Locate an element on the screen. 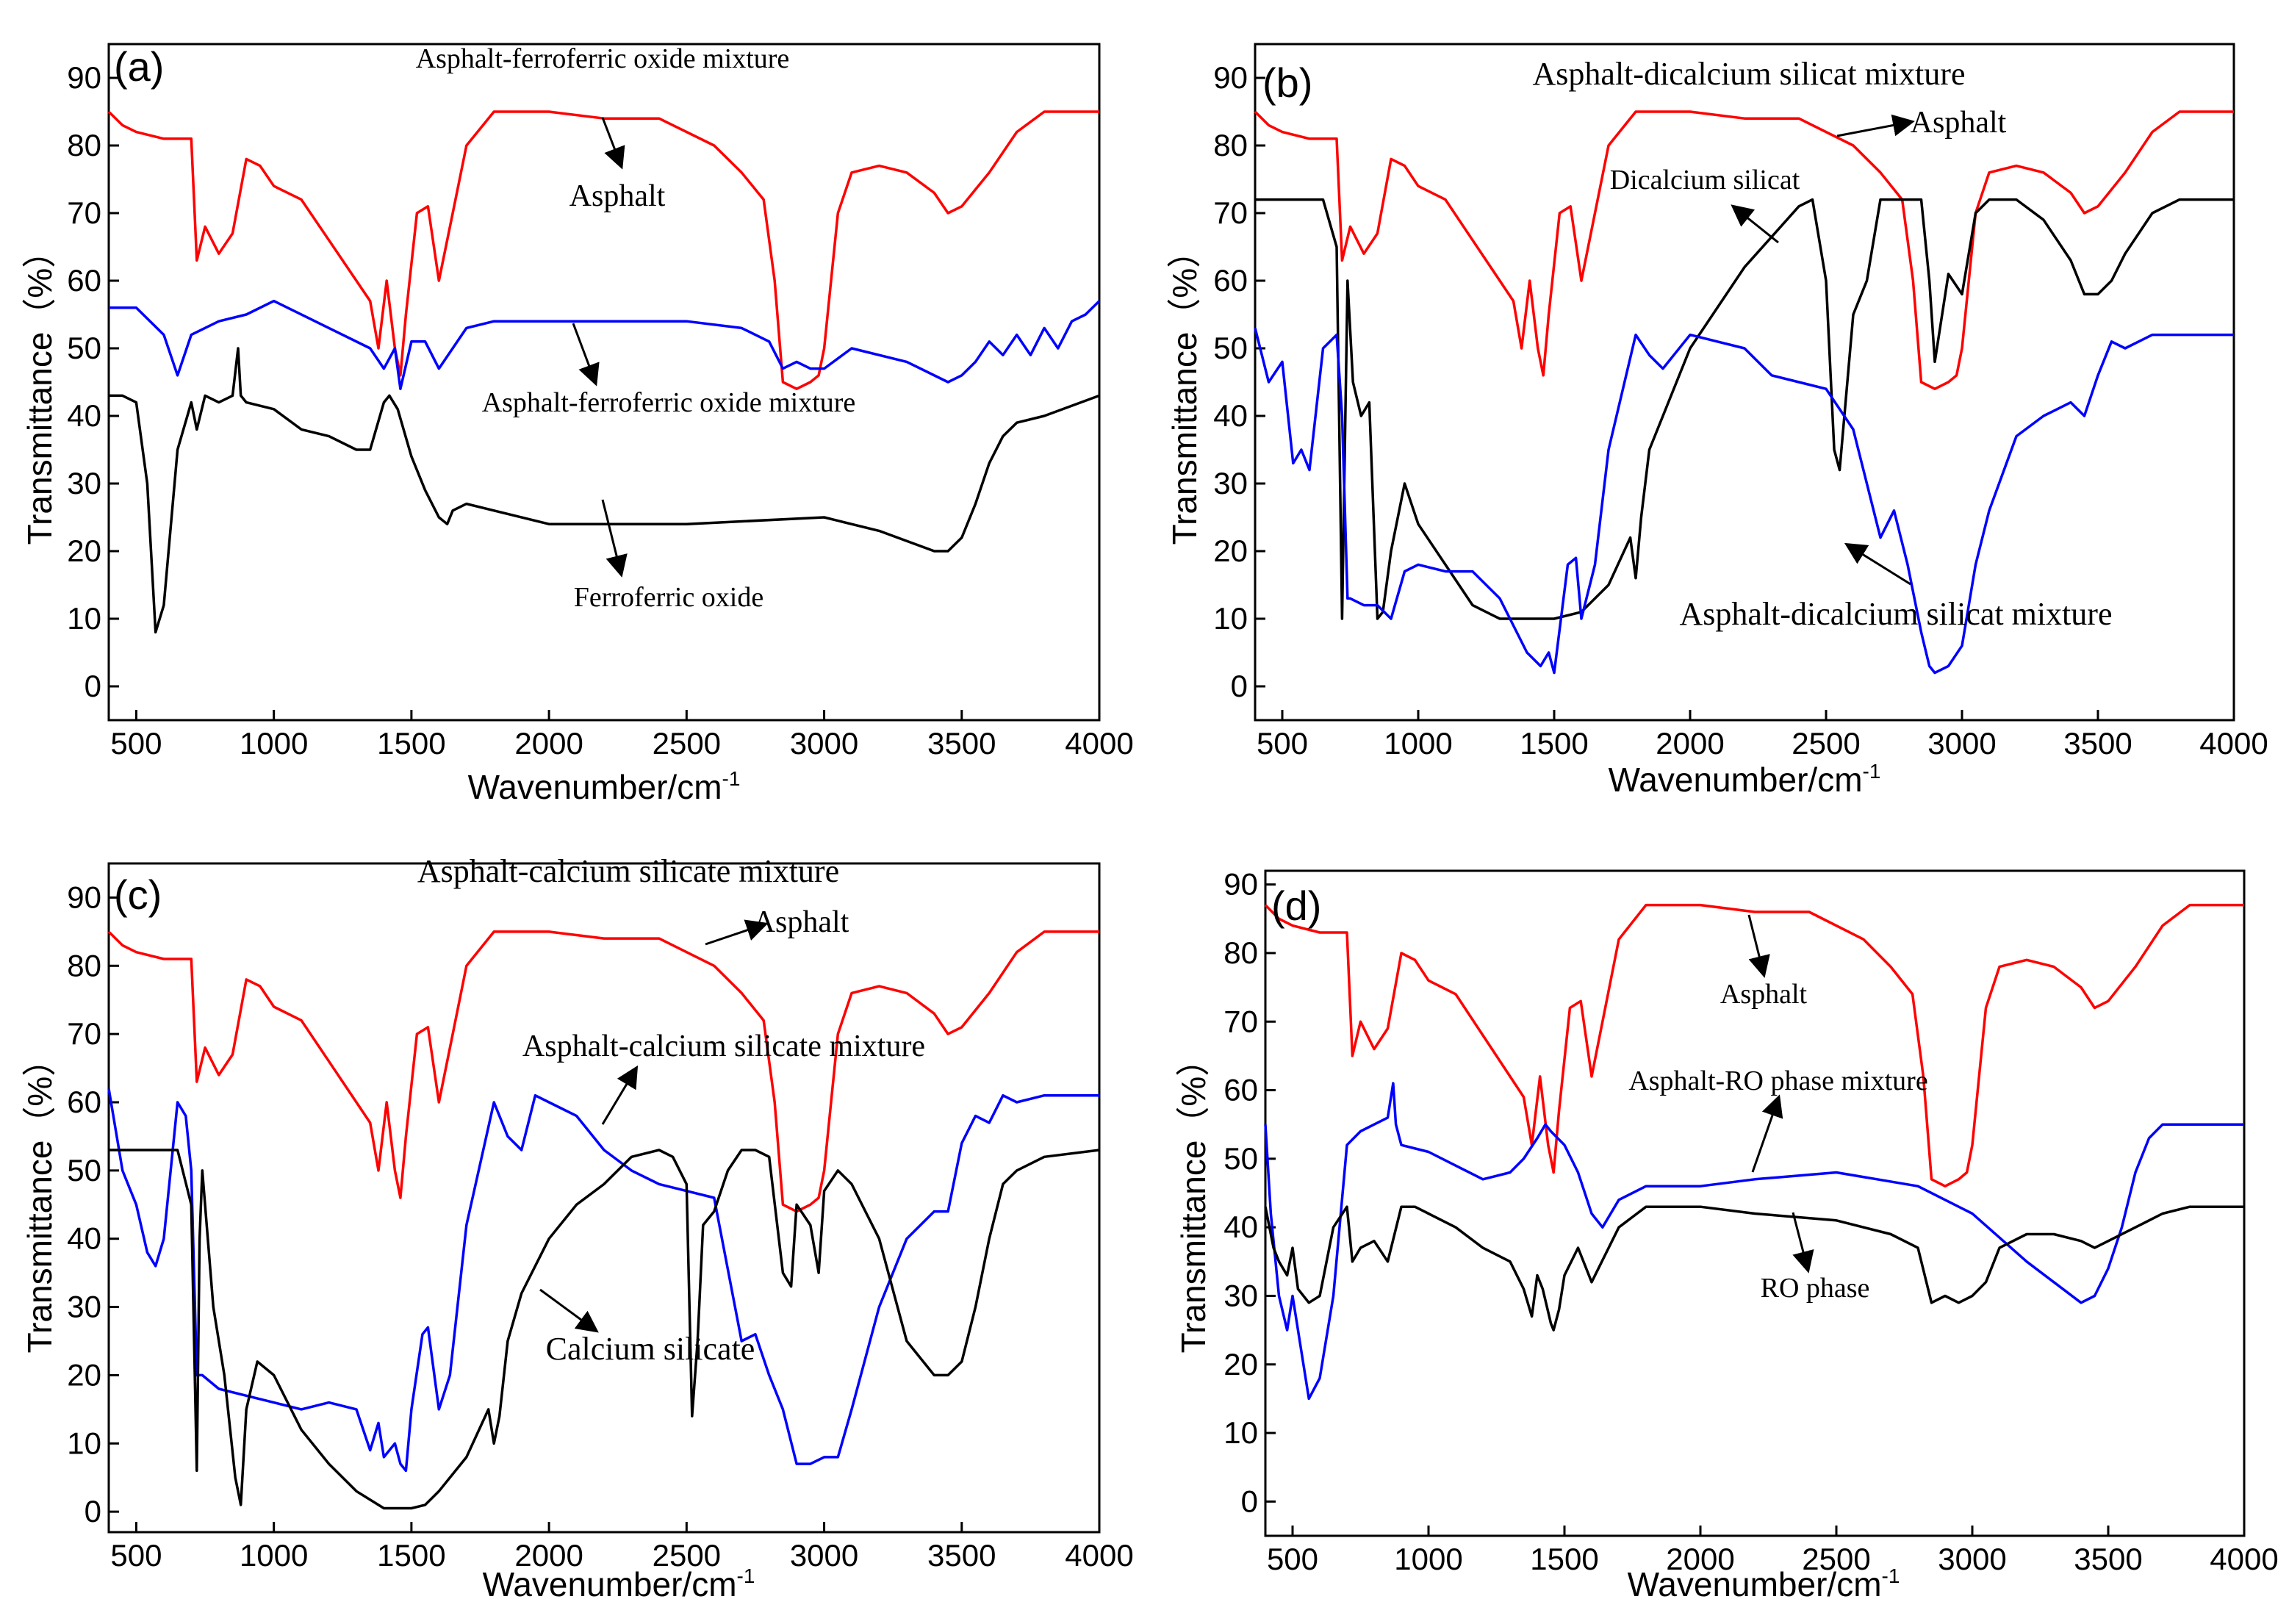 The image size is (2289, 1624). series-line-asphalt-calcium-silicate-mixture is located at coordinates (603, 1280).